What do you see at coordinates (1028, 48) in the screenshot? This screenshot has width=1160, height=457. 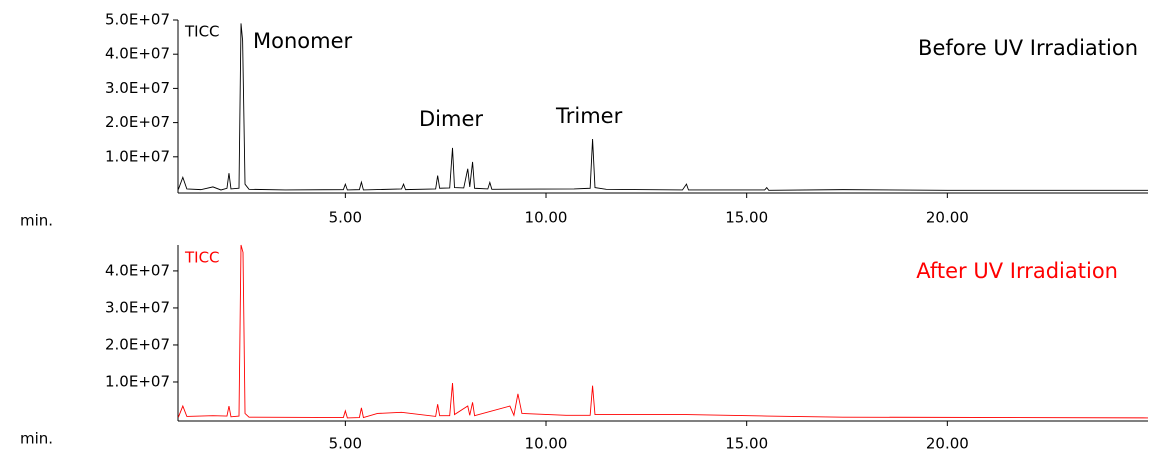 I see `chart-title: Before UV Irradiation` at bounding box center [1028, 48].